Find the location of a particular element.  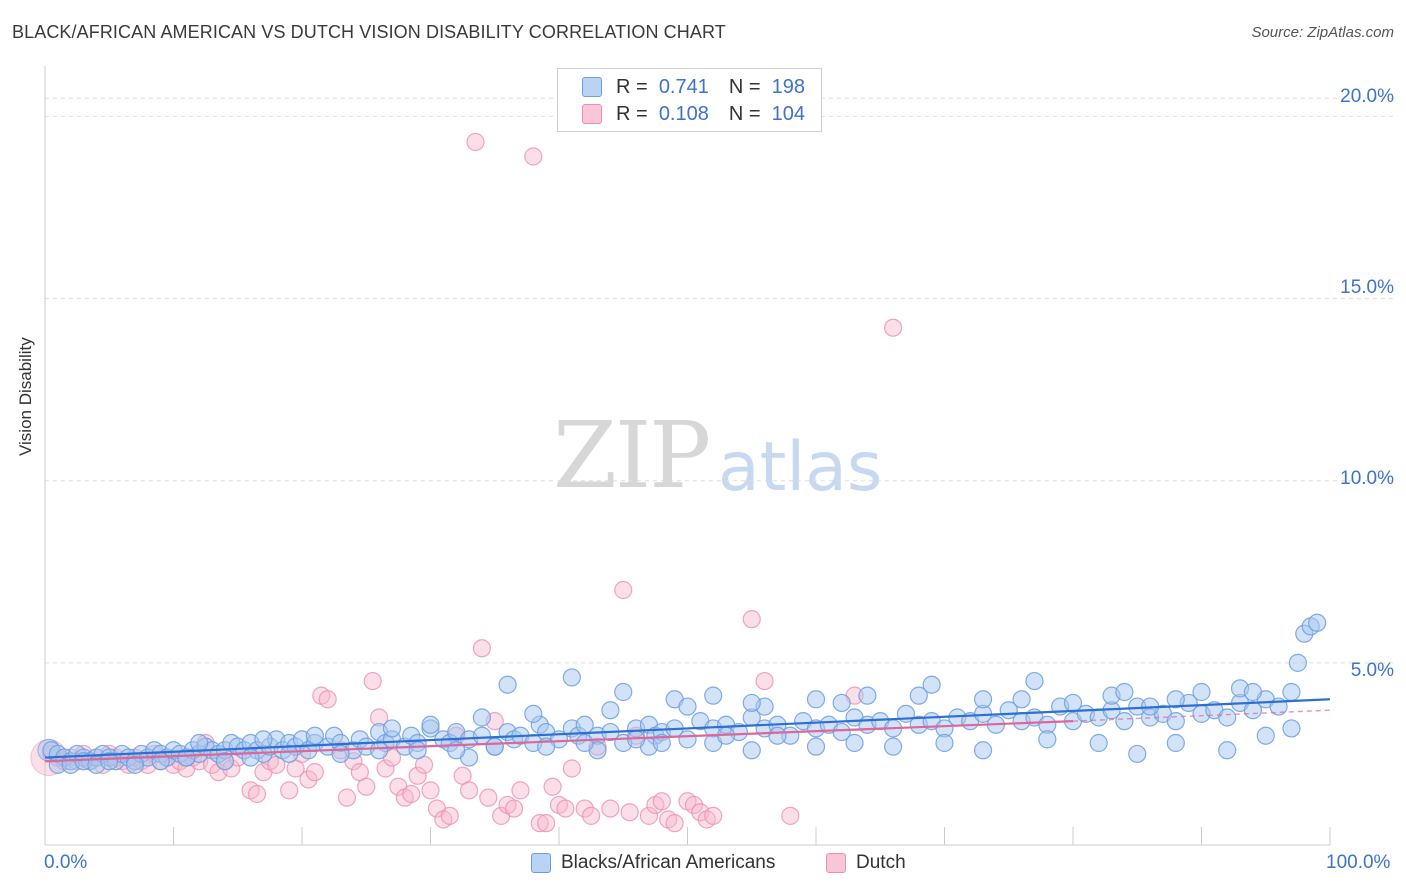

trend-line-blacks is located at coordinates (687, 728).